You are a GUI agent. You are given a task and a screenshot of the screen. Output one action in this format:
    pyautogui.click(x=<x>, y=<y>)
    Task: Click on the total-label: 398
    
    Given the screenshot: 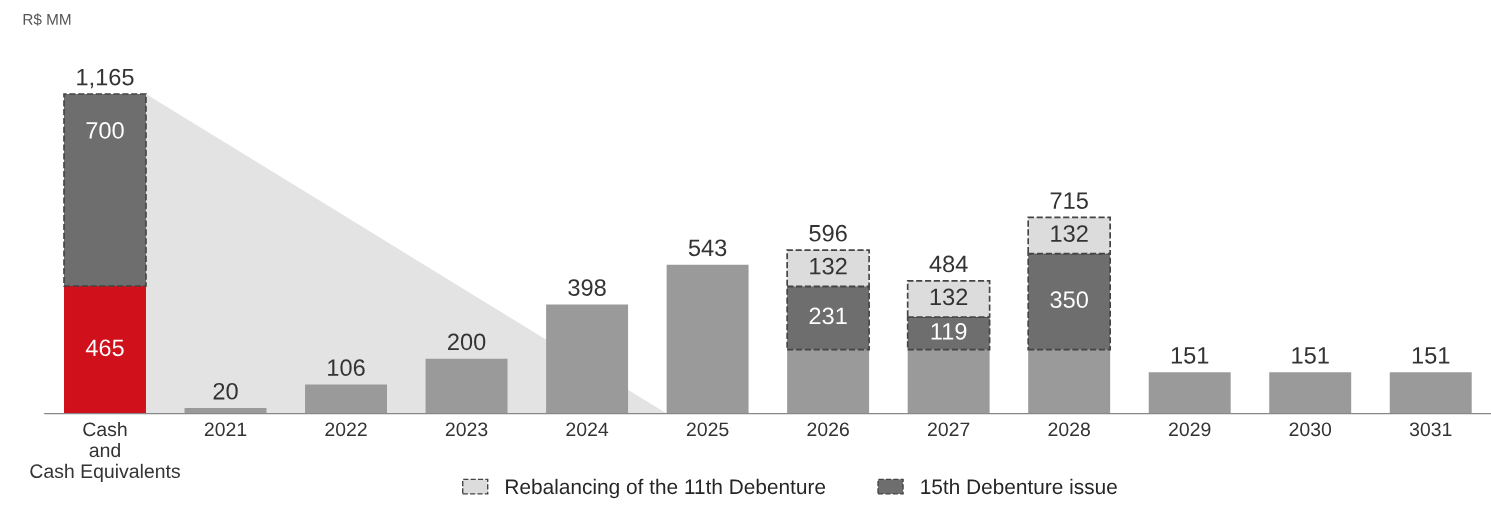 What is the action you would take?
    pyautogui.click(x=587, y=287)
    